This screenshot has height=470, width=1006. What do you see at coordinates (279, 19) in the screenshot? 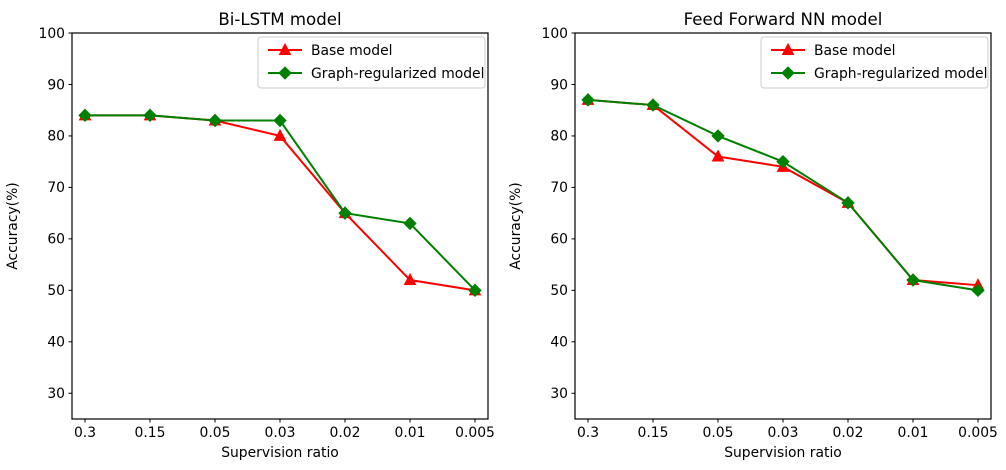
I see `subplot-title: Bi-LSTM model` at bounding box center [279, 19].